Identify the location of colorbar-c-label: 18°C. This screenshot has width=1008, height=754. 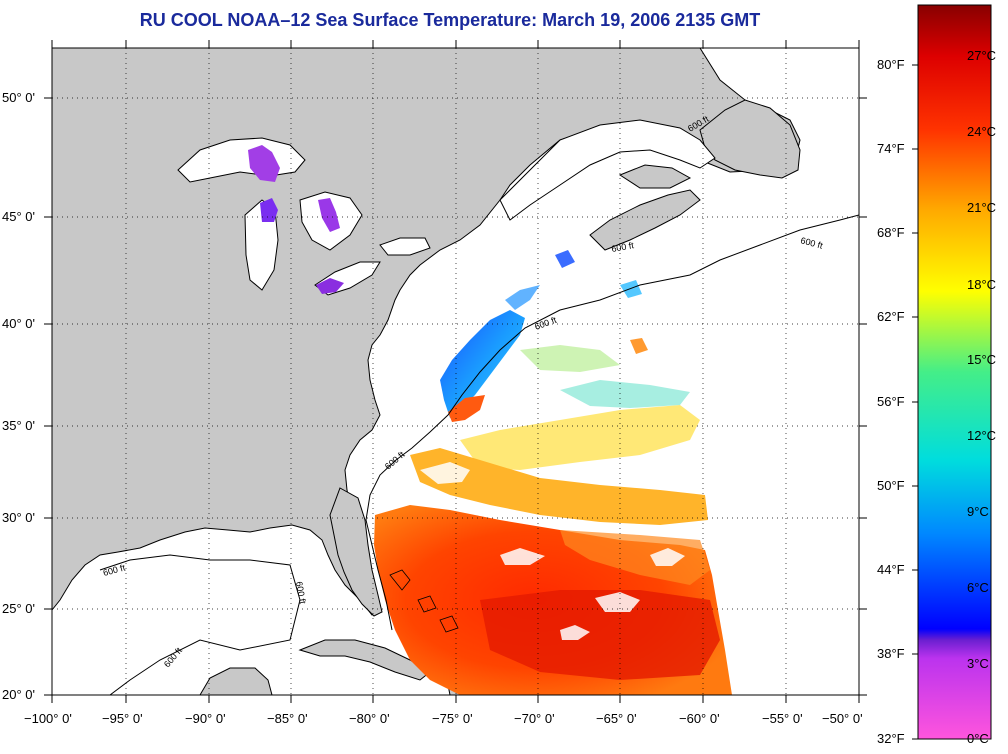
(982, 284).